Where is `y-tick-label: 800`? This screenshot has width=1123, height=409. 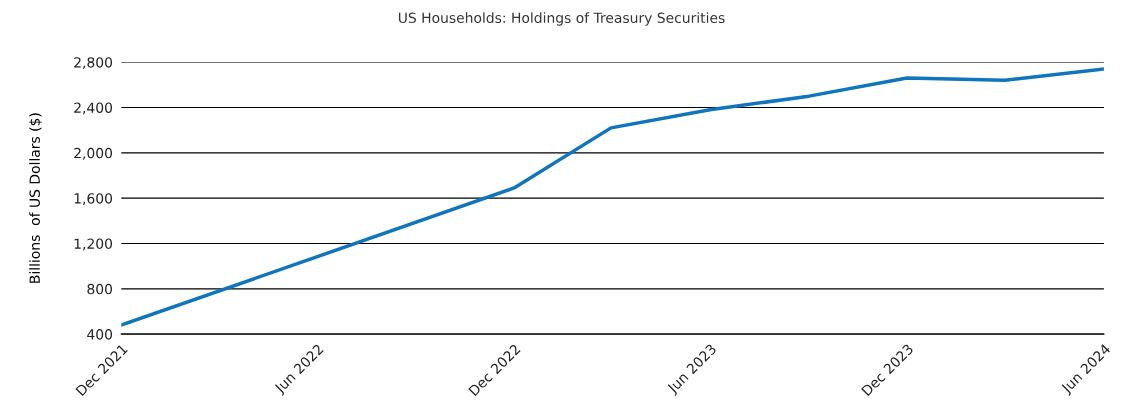
y-tick-label: 800 is located at coordinates (100, 289).